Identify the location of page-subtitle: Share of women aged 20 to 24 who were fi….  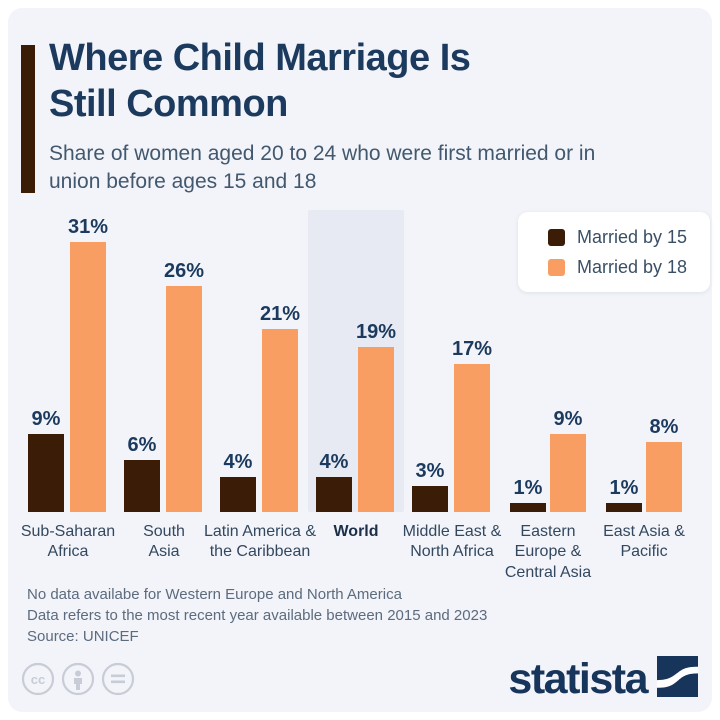
(322, 168).